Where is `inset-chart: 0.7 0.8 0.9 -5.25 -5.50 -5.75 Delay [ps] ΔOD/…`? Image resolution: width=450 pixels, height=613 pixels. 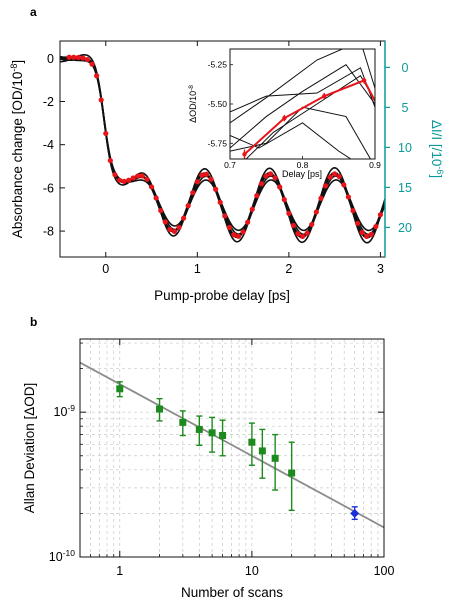
inset-chart: 0.7 0.8 0.9 -5.25 -5.50 -5.75 Delay [ps] ΔOD/… is located at coordinates (285, 113).